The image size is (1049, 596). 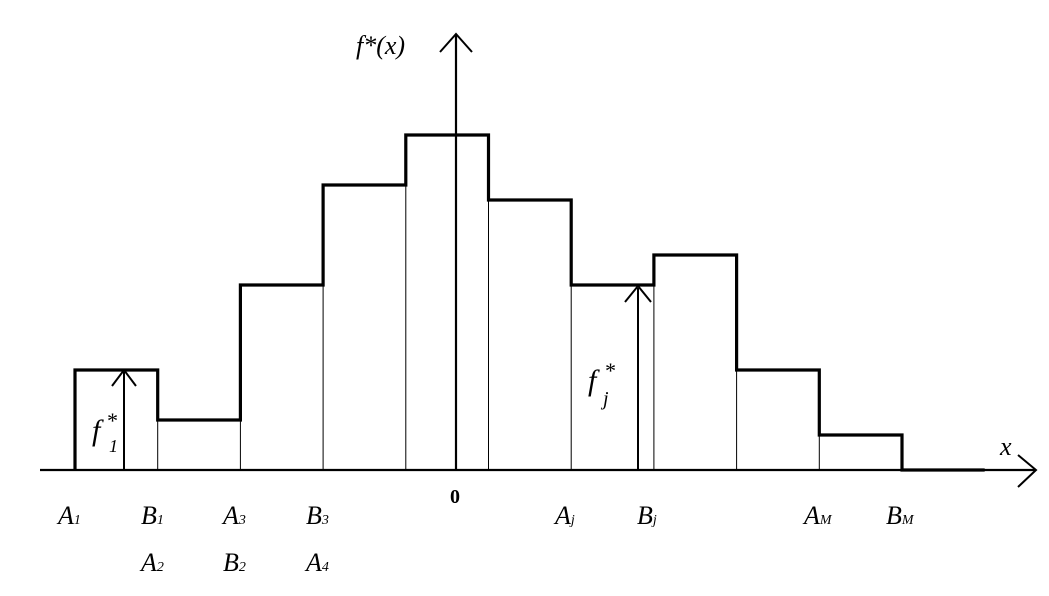 What do you see at coordinates (68, 515) in the screenshot?
I see `label-a1: A1` at bounding box center [68, 515].